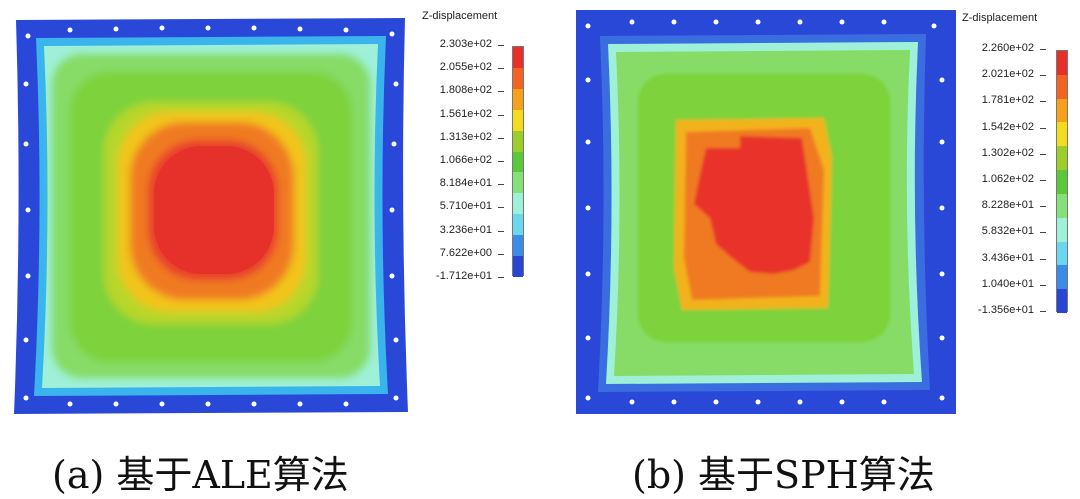 This screenshot has height=499, width=1080. Describe the element at coordinates (1007, 152) in the screenshot. I see `legend-tick-label: 1.302e+02` at that location.